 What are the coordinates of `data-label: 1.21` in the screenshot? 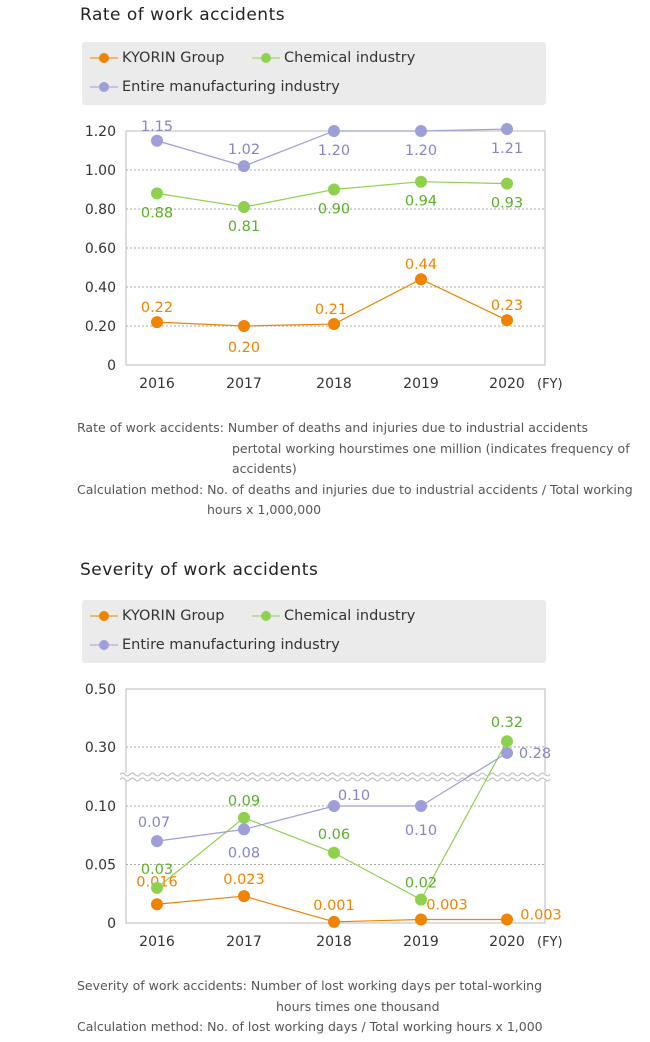 It's located at (507, 149).